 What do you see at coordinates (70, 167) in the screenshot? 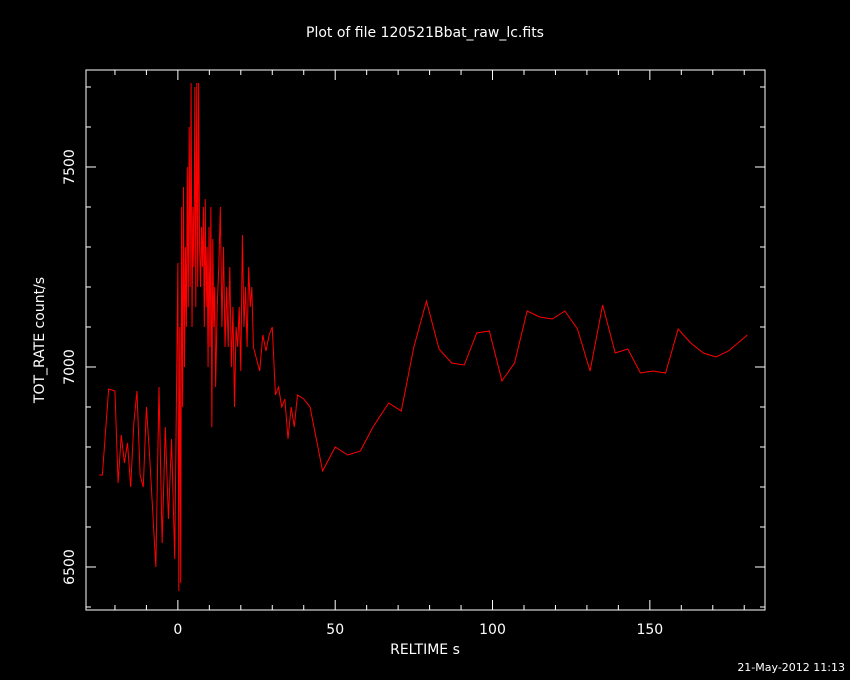
I see `y-tick-label: 7500` at bounding box center [70, 167].